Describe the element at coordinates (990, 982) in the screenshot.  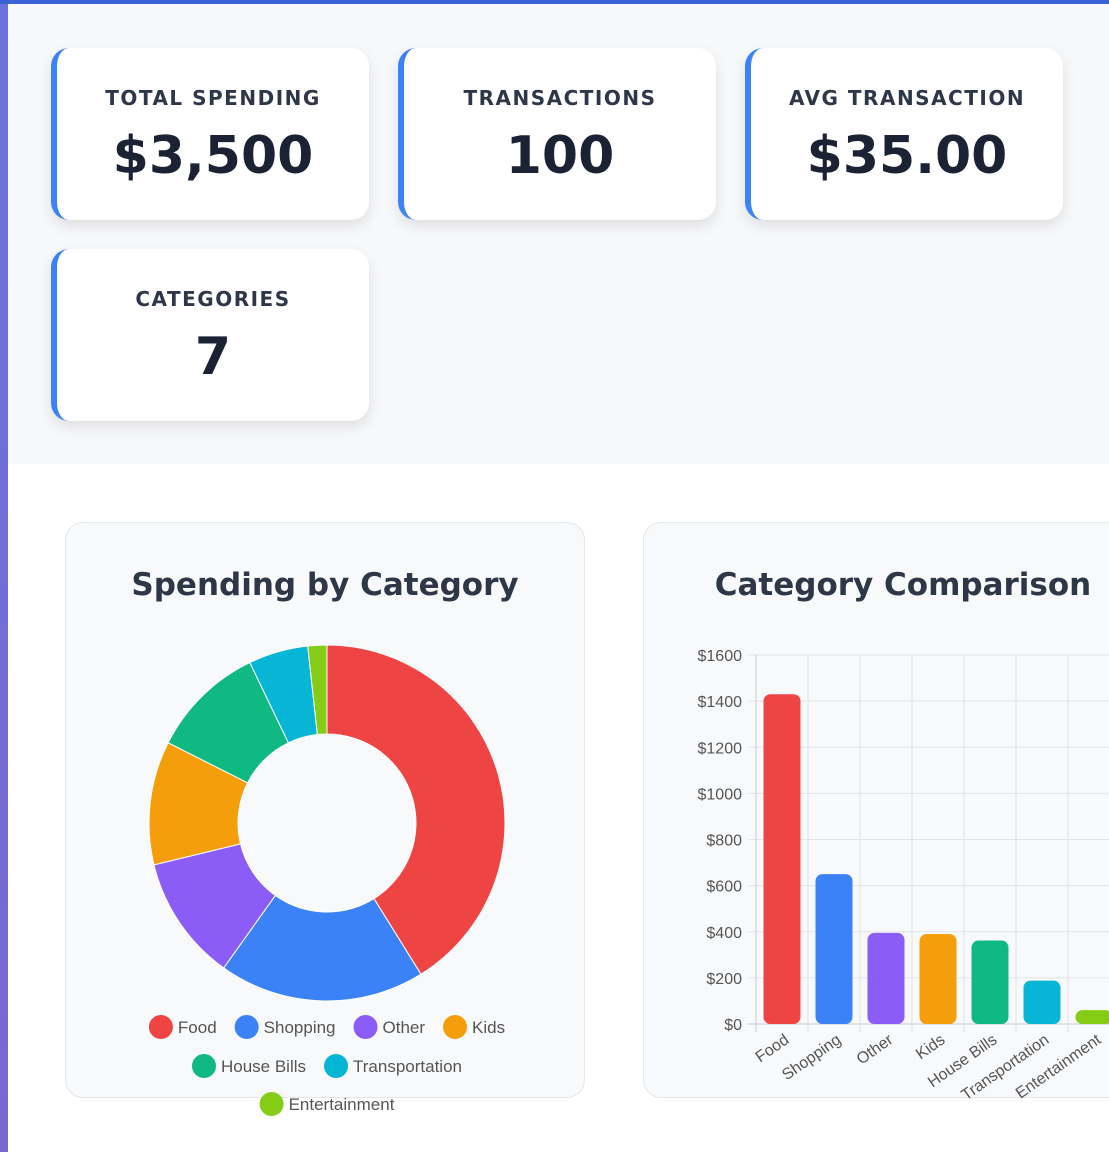
I see `bar-house-bills` at that location.